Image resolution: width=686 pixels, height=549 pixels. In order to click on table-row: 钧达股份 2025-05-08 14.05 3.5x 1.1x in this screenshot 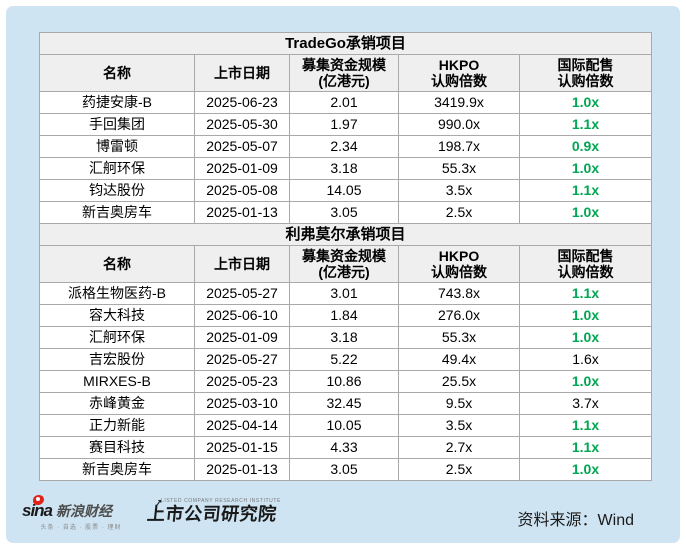, I will do `click(345, 190)`.